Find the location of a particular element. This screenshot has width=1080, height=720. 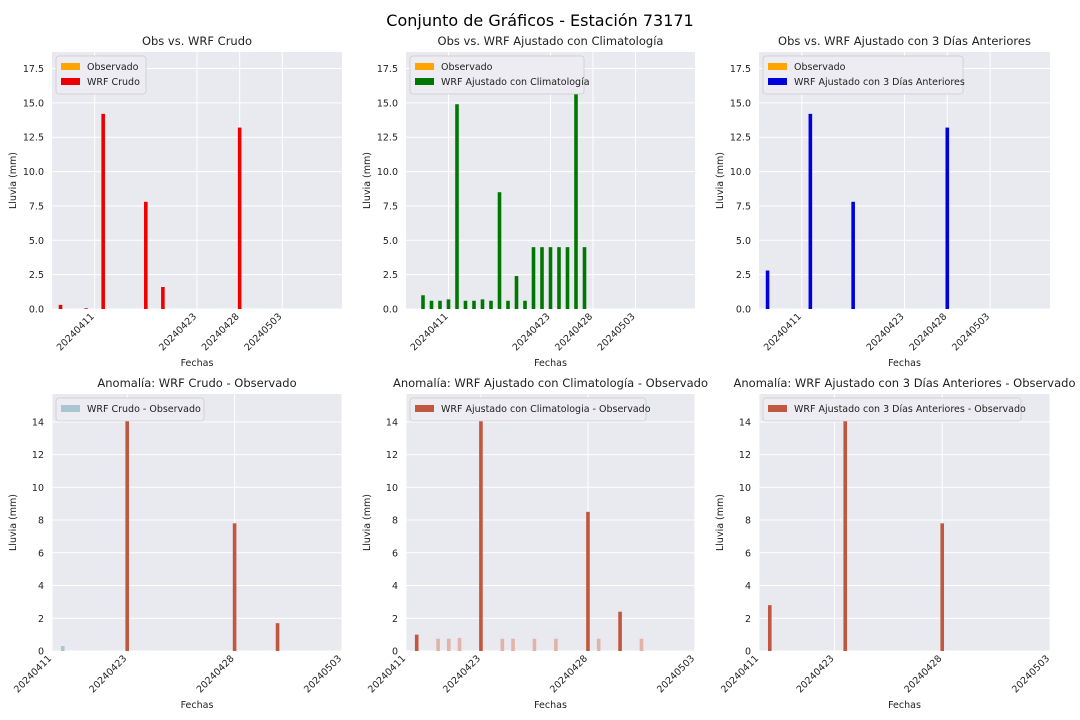

figure-title: Conjunto de Gráficos - Estación 73171 is located at coordinates (539, 20).